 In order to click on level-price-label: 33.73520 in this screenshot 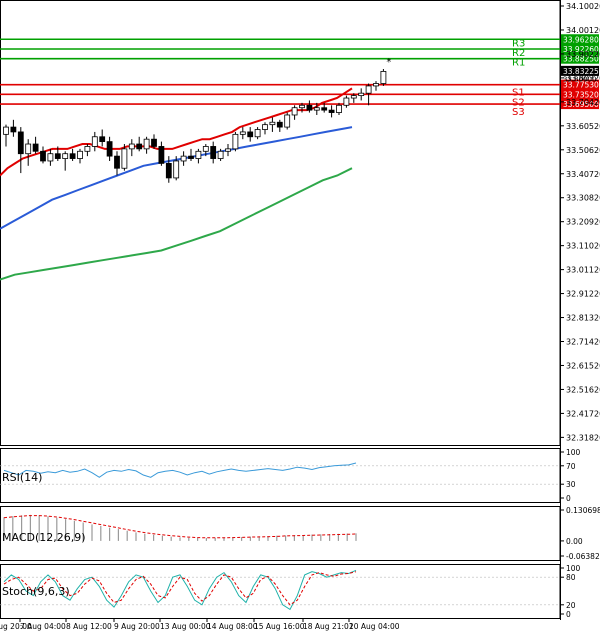, I will do `click(581, 94)`.